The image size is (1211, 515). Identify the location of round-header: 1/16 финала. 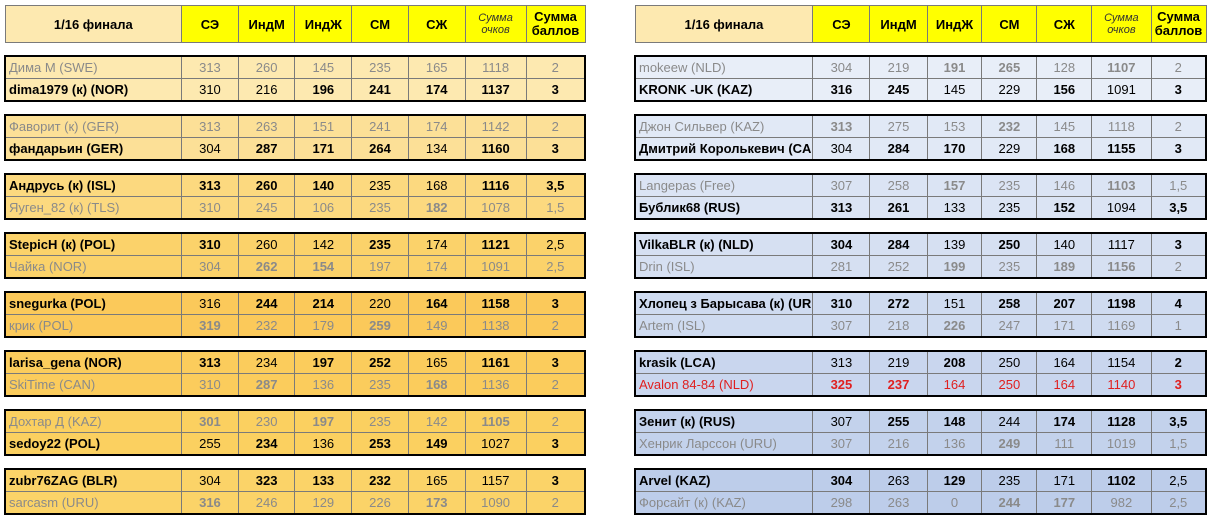
(93, 24).